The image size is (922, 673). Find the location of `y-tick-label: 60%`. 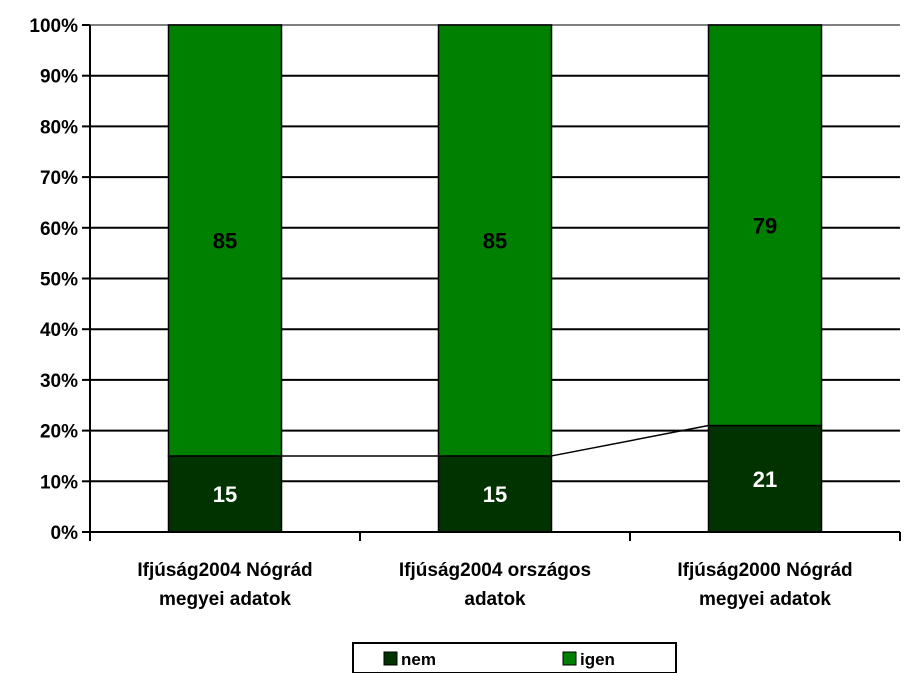

y-tick-label: 60% is located at coordinates (59, 229).